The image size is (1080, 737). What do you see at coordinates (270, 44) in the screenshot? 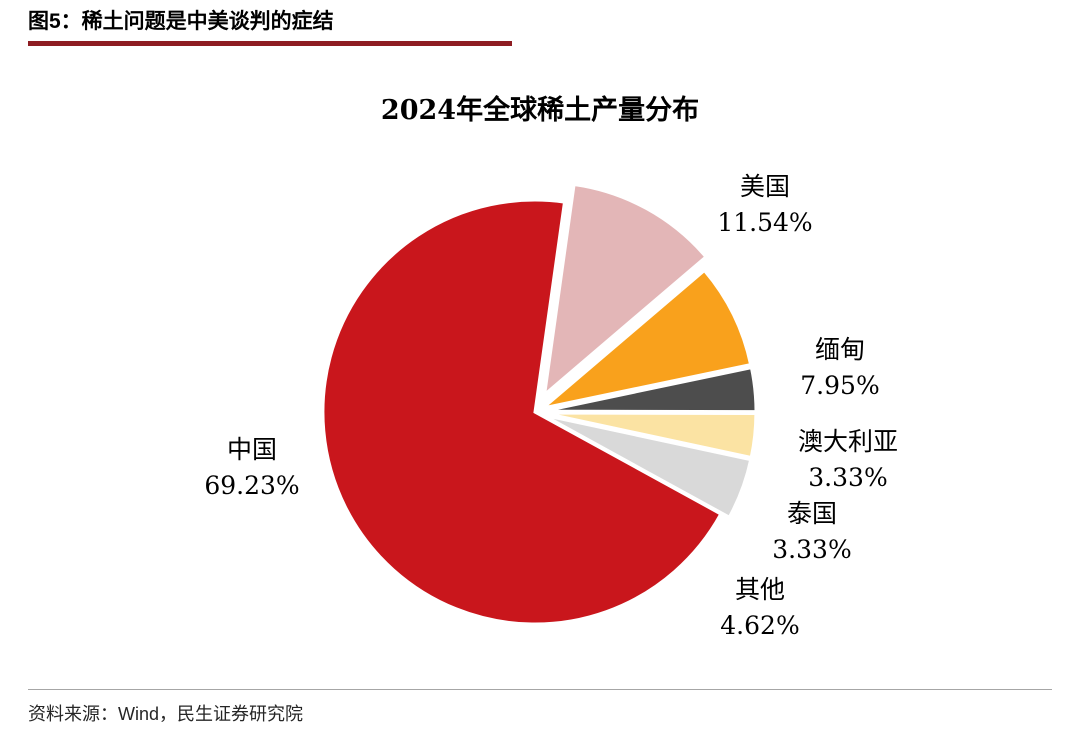
I see `header-underline` at bounding box center [270, 44].